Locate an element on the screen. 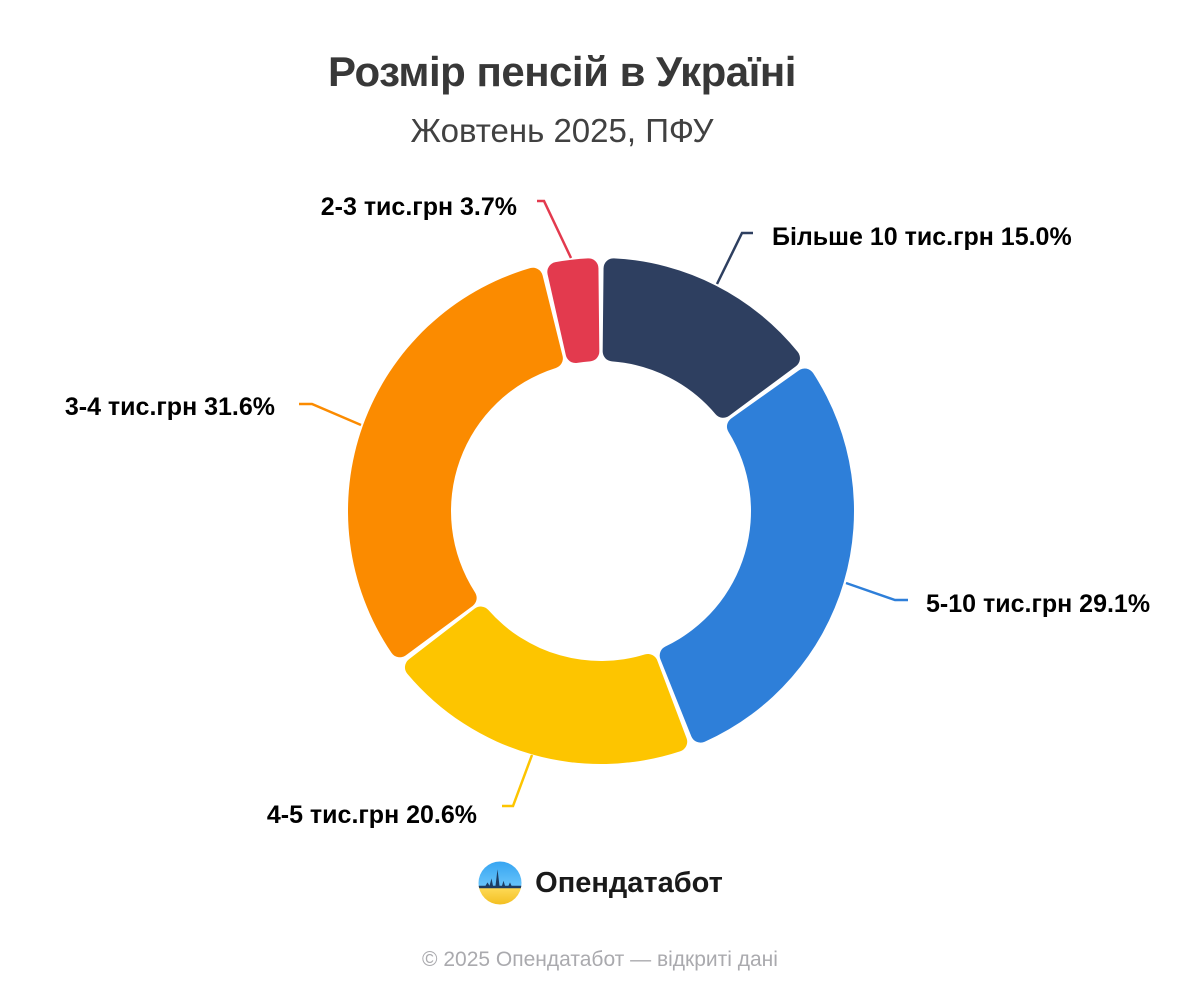  slice-label-5-10k: 5-10 тис.грн 29.1% is located at coordinates (1038, 604).